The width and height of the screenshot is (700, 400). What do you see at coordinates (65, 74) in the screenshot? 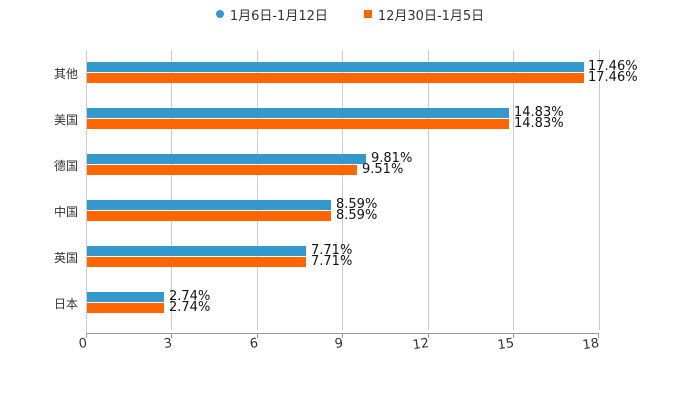
I see `category-label: 其他` at bounding box center [65, 74].